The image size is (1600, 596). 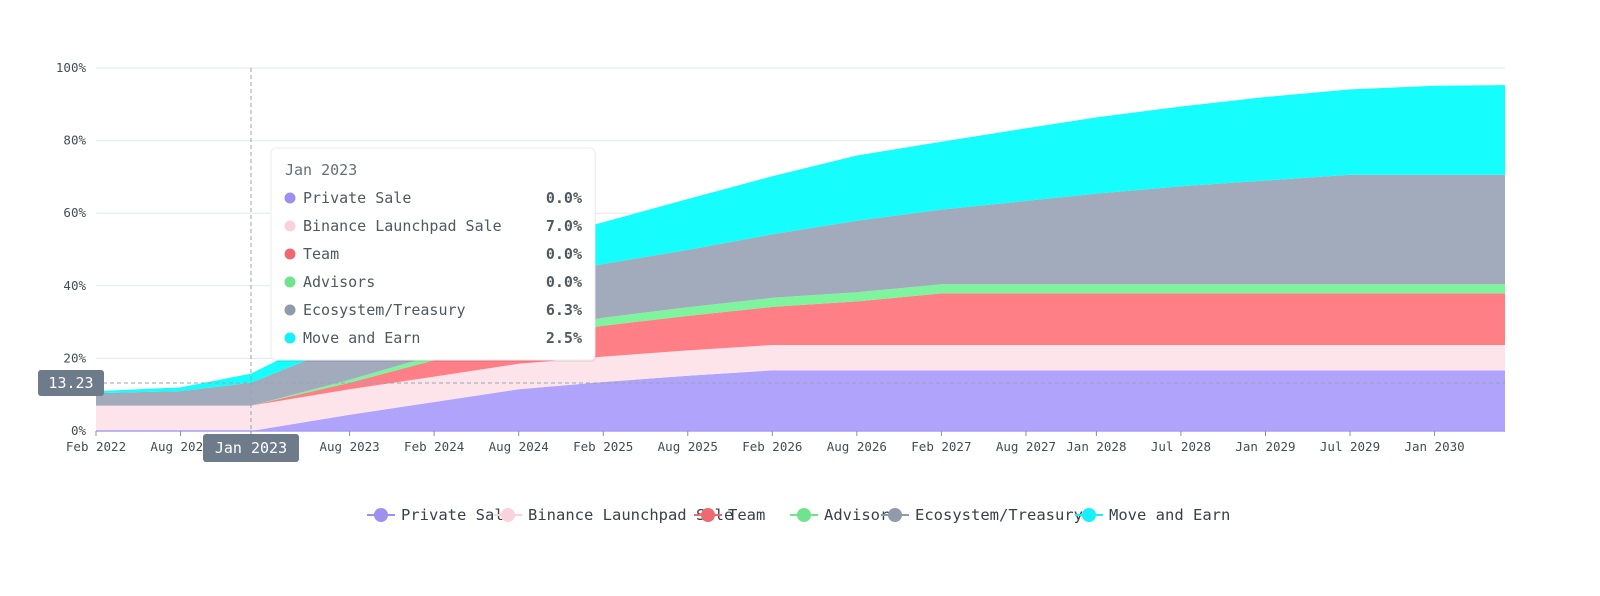 I want to click on legend-item-1: Binance Launchpad Sale, so click(x=613, y=515).